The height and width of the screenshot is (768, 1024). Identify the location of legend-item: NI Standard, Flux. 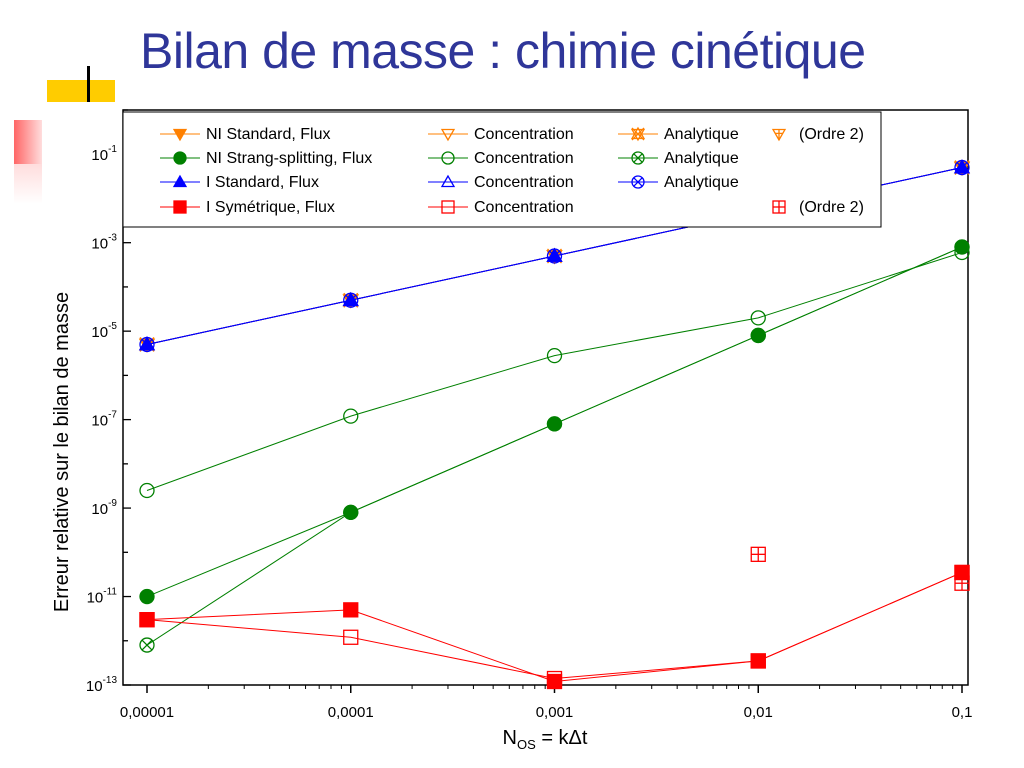
(245, 134).